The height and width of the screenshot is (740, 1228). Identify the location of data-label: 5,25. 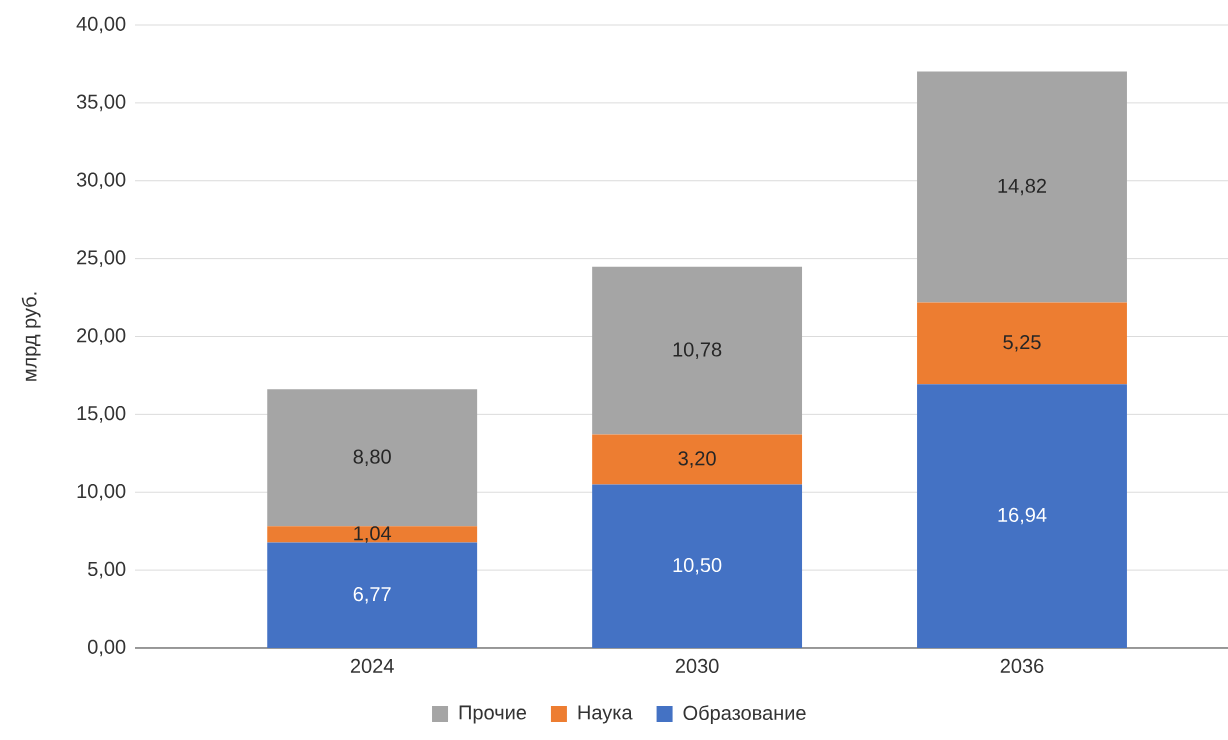
(1022, 343).